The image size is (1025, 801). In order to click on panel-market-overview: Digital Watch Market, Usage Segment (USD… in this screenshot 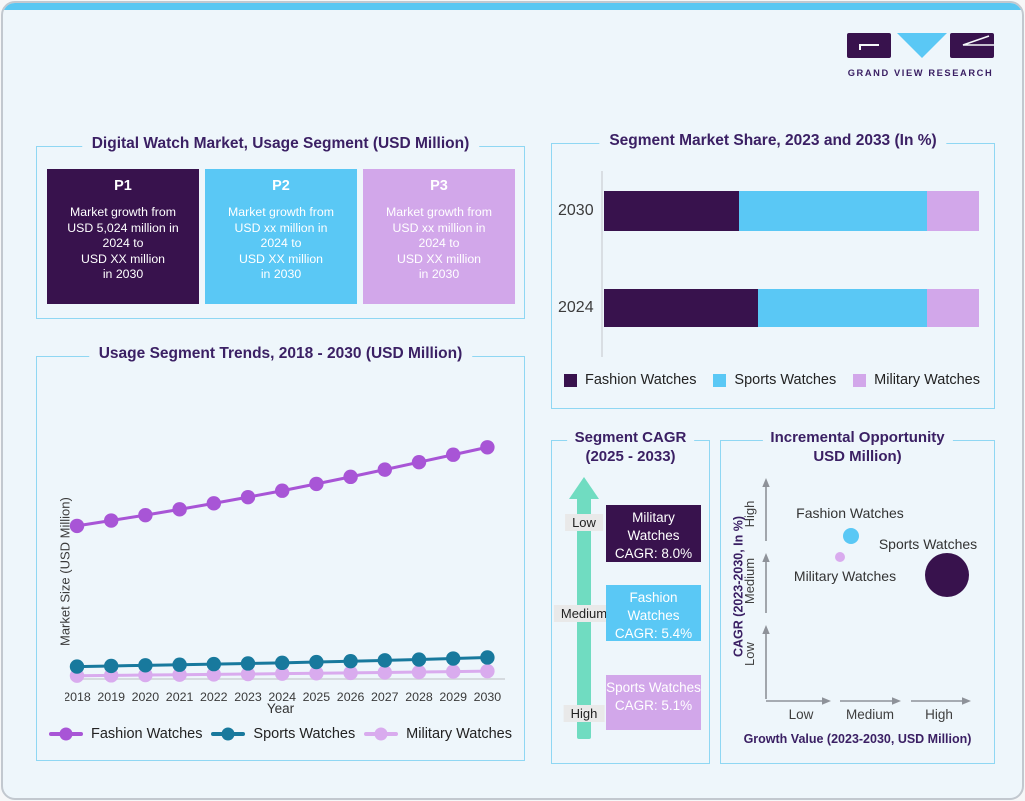, I will do `click(280, 227)`.